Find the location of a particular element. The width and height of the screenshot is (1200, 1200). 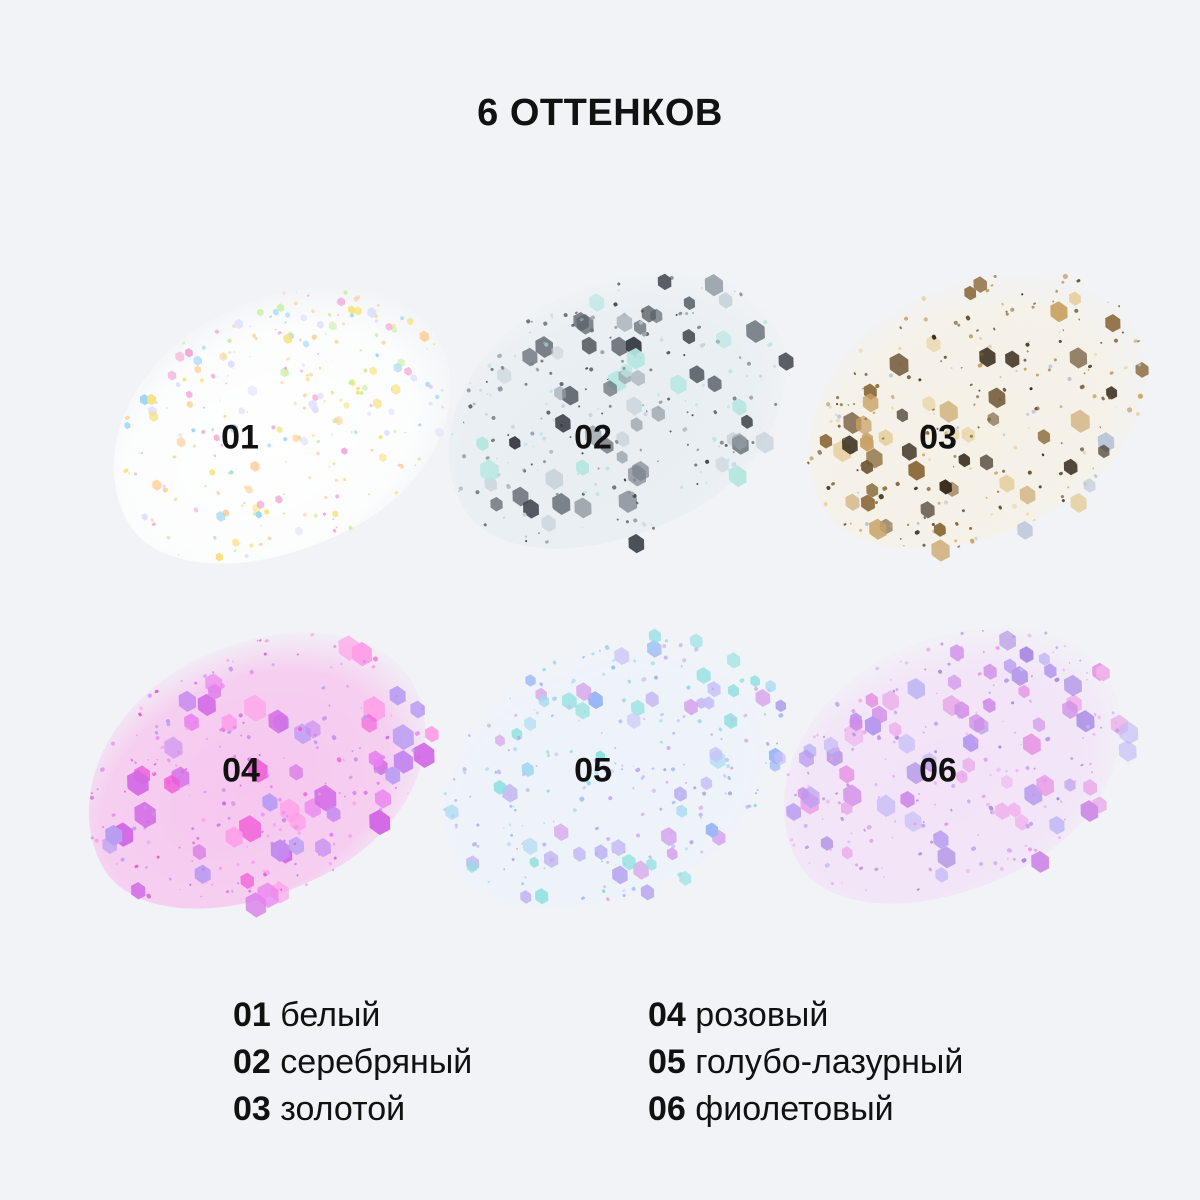

glitter-blob is located at coordinates (615, 410).